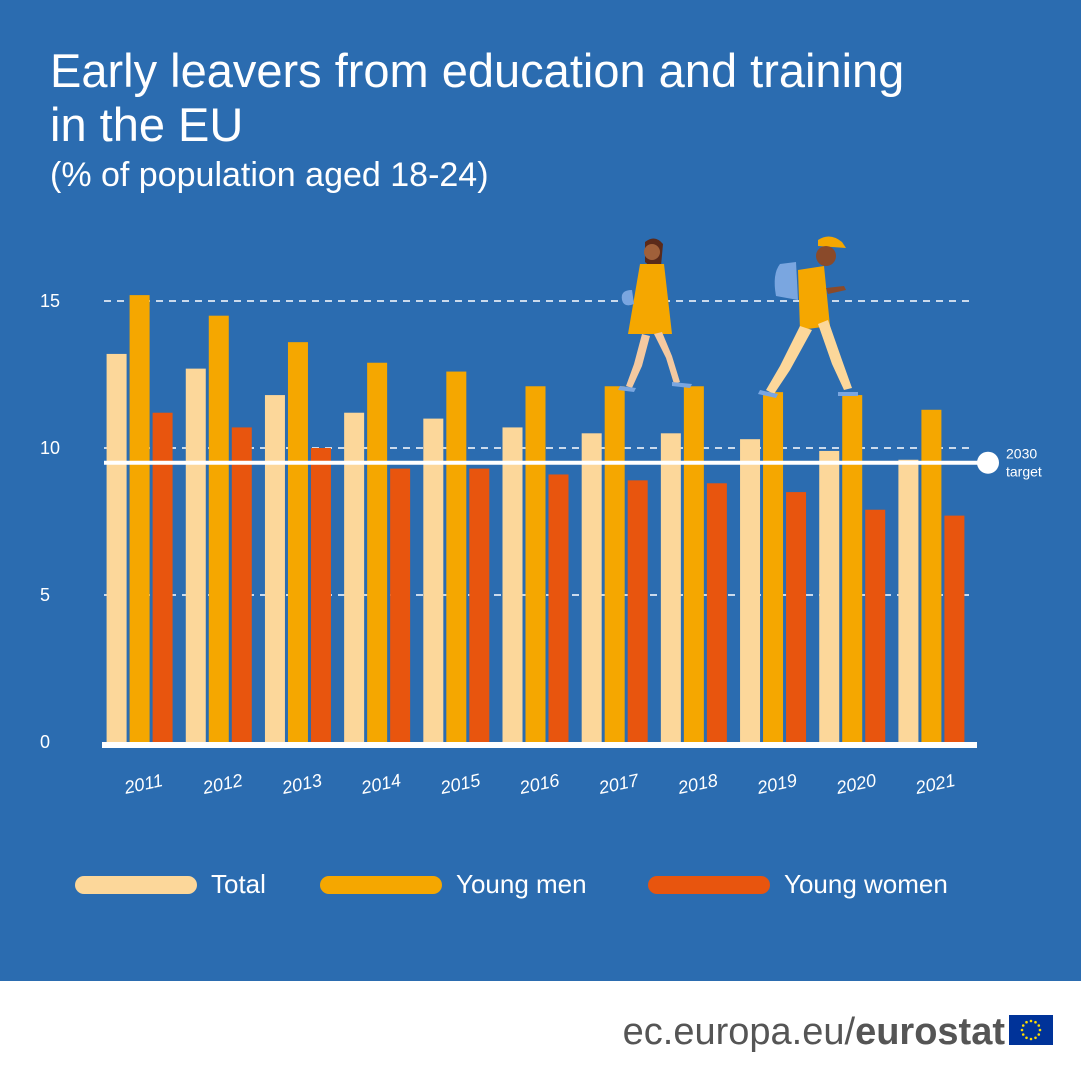  Describe the element at coordinates (1021, 454) in the screenshot. I see `target-label-year: 2030` at that location.